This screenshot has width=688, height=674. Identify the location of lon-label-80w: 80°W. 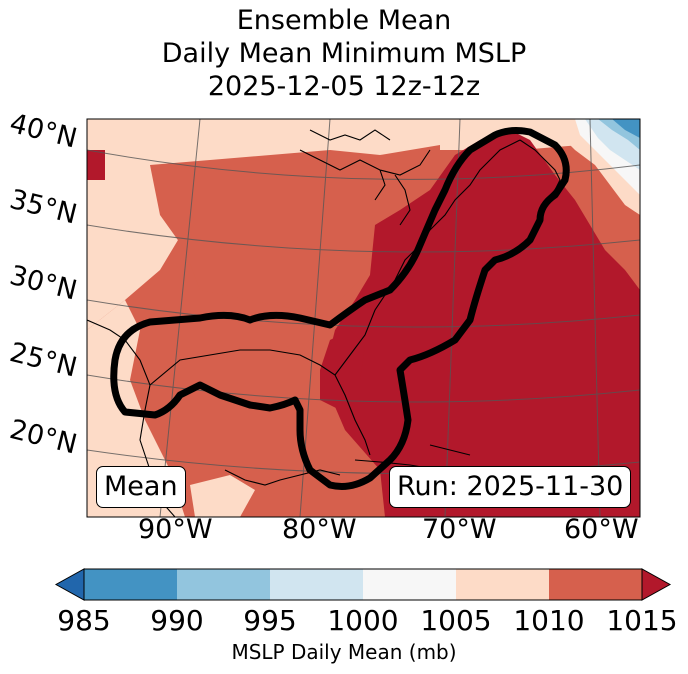
(319, 529).